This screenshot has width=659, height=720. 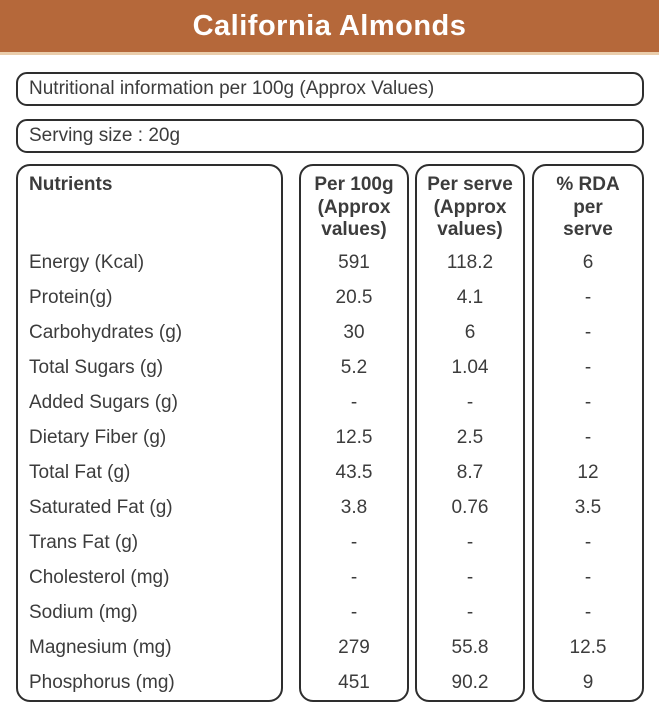 What do you see at coordinates (354, 647) in the screenshot?
I see `nutrient-value-per100g: 279` at bounding box center [354, 647].